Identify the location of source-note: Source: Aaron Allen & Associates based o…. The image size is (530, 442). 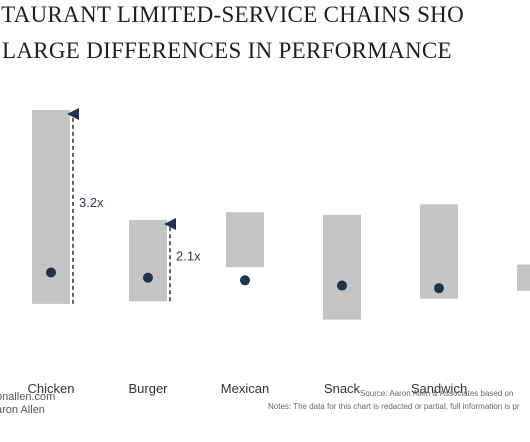
(437, 393).